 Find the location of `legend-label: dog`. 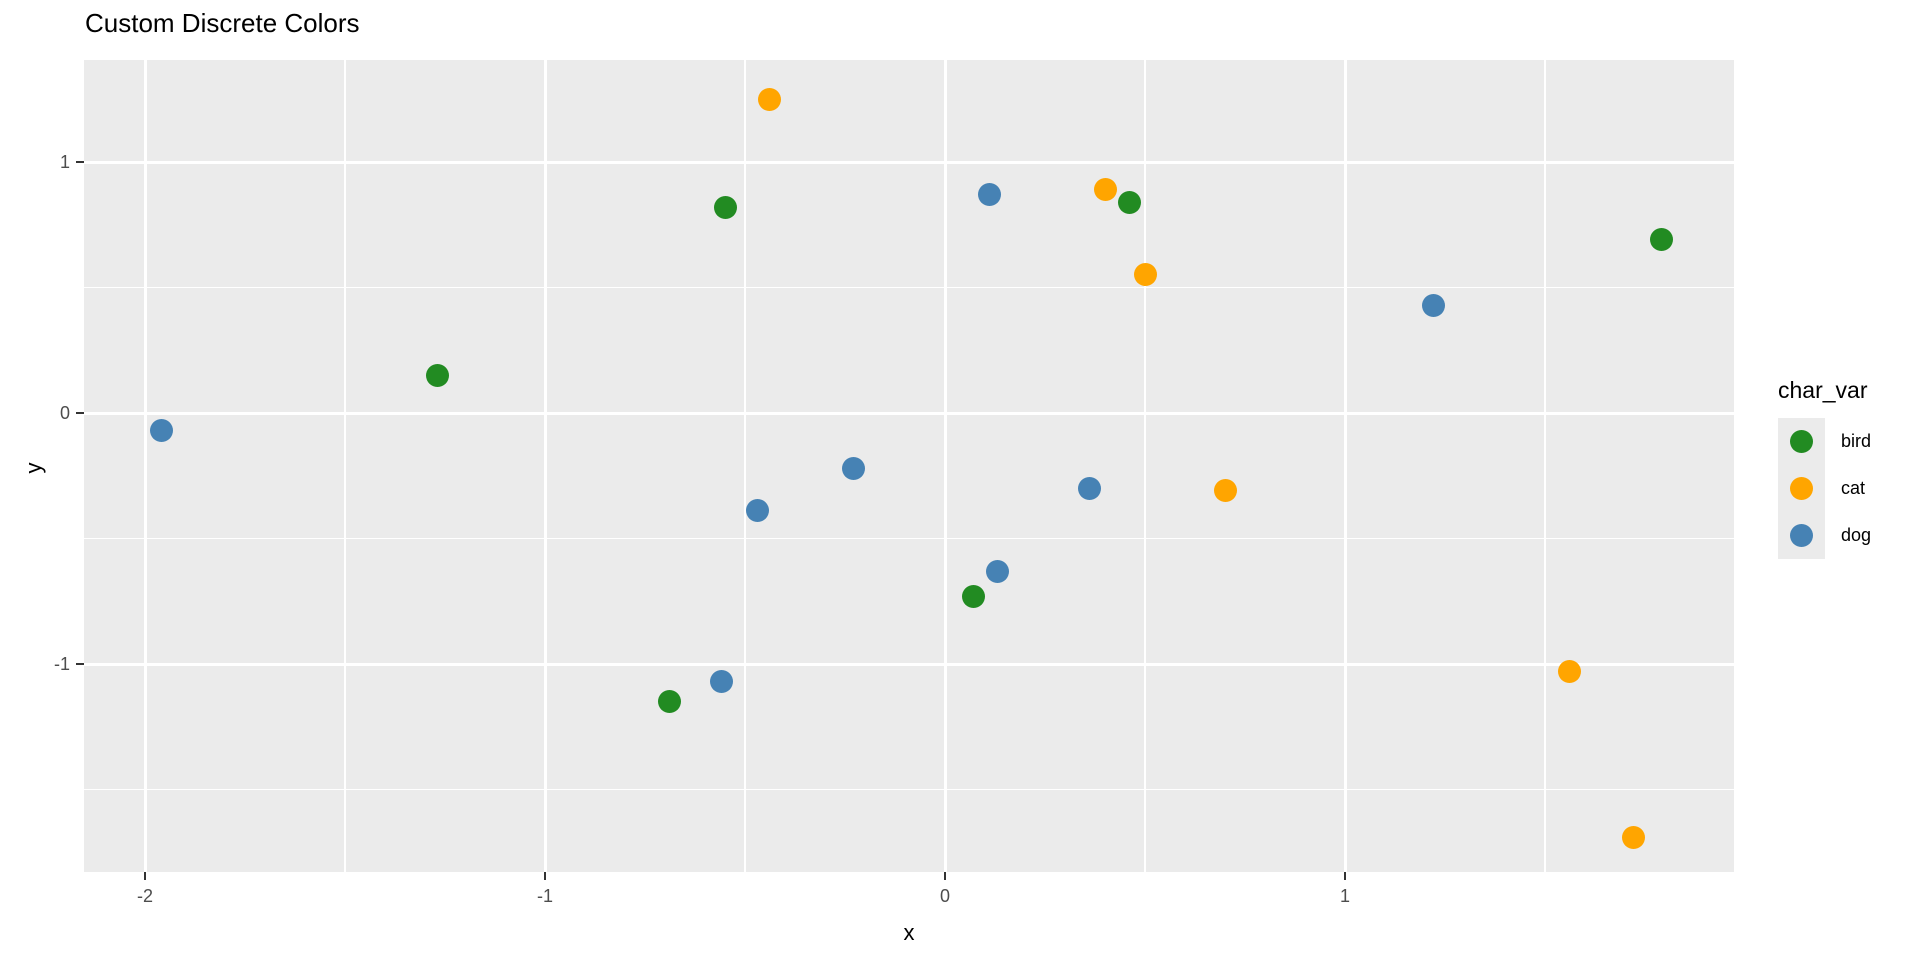

legend-label: dog is located at coordinates (1856, 535).